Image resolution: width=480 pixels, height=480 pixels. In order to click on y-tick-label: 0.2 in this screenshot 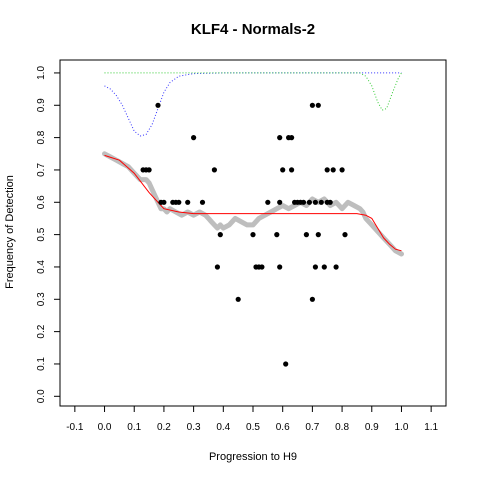, I will do `click(41, 331)`.